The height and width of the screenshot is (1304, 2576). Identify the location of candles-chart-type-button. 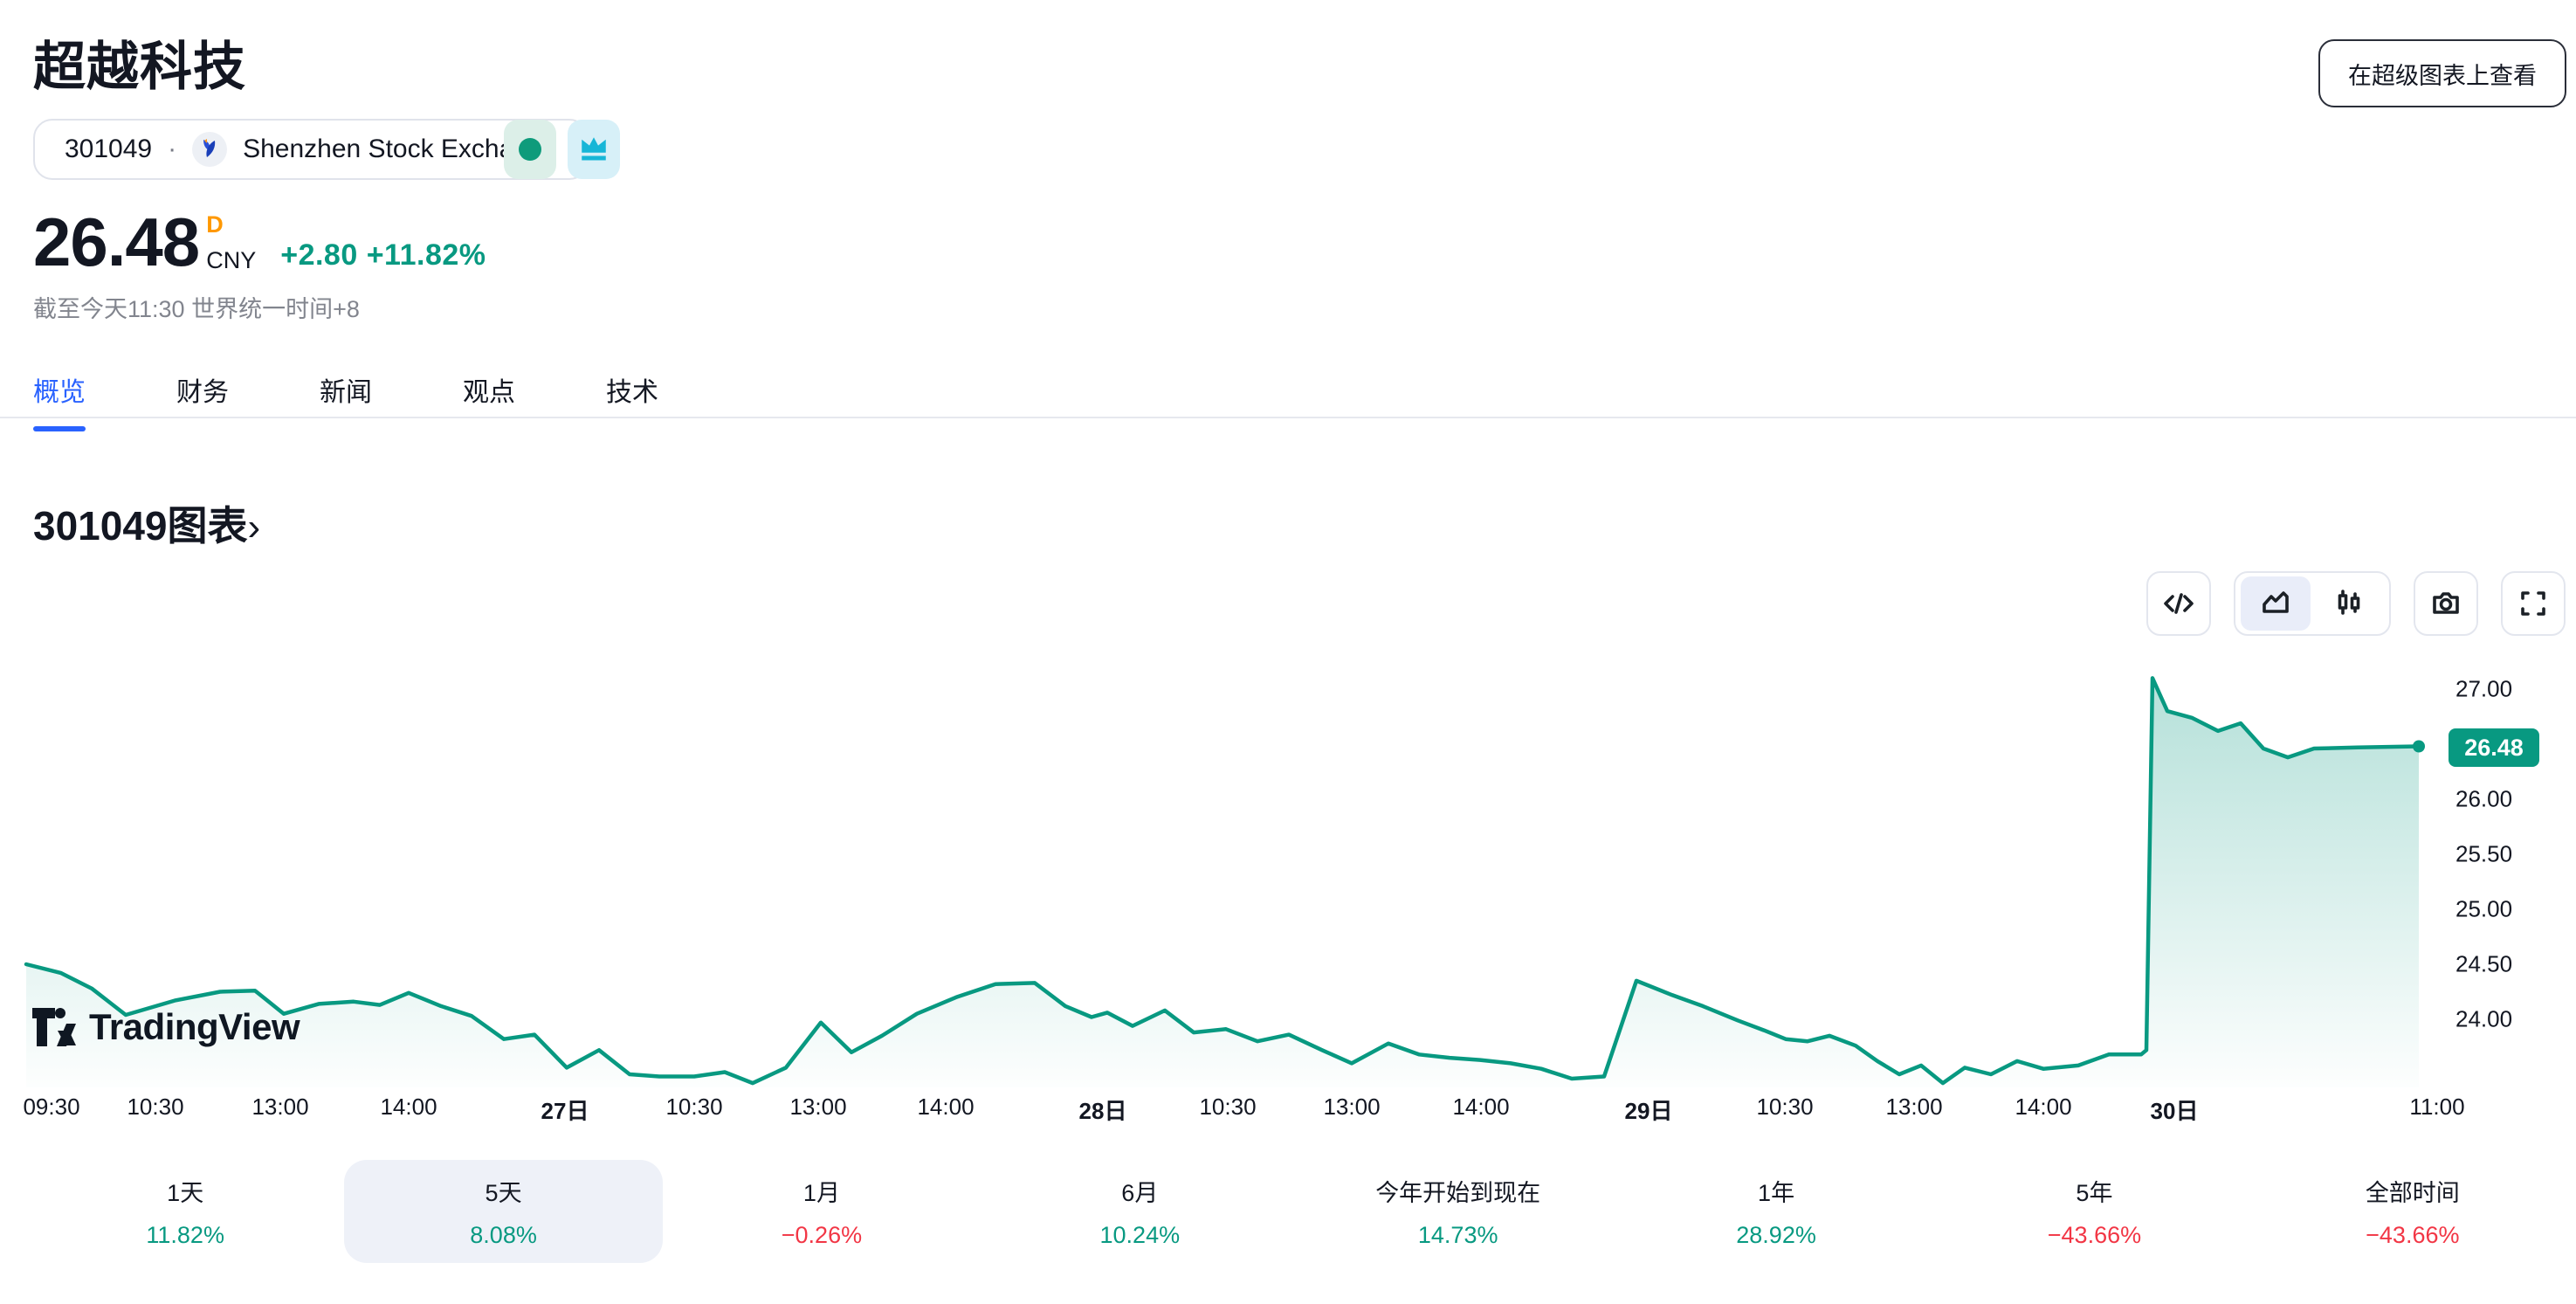
(2349, 603).